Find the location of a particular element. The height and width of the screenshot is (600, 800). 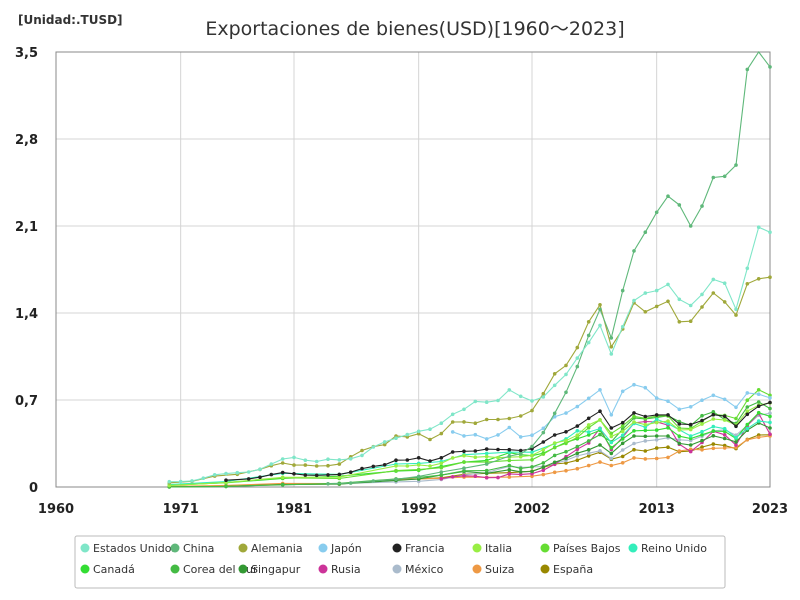

legend-item: Países Bajos is located at coordinates (580, 548).